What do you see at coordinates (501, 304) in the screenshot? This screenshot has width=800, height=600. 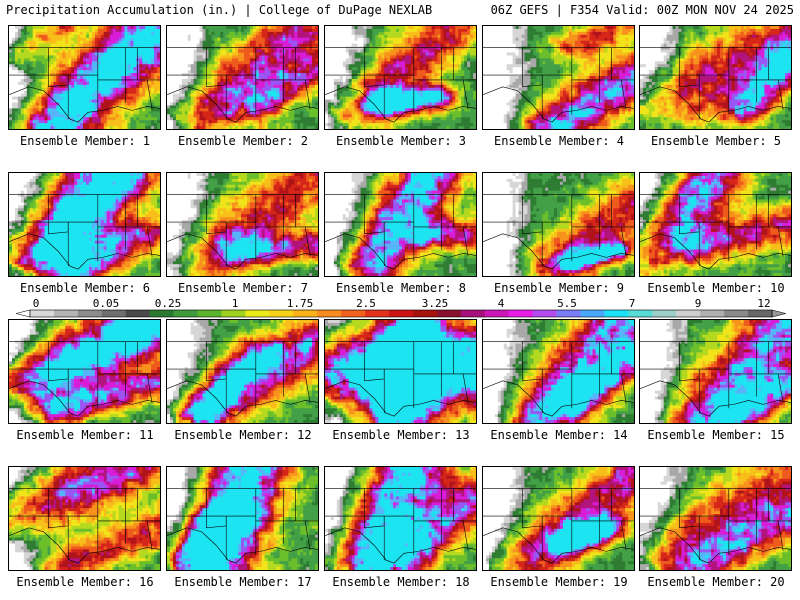 I see `colorbar-tick-label: 4` at bounding box center [501, 304].